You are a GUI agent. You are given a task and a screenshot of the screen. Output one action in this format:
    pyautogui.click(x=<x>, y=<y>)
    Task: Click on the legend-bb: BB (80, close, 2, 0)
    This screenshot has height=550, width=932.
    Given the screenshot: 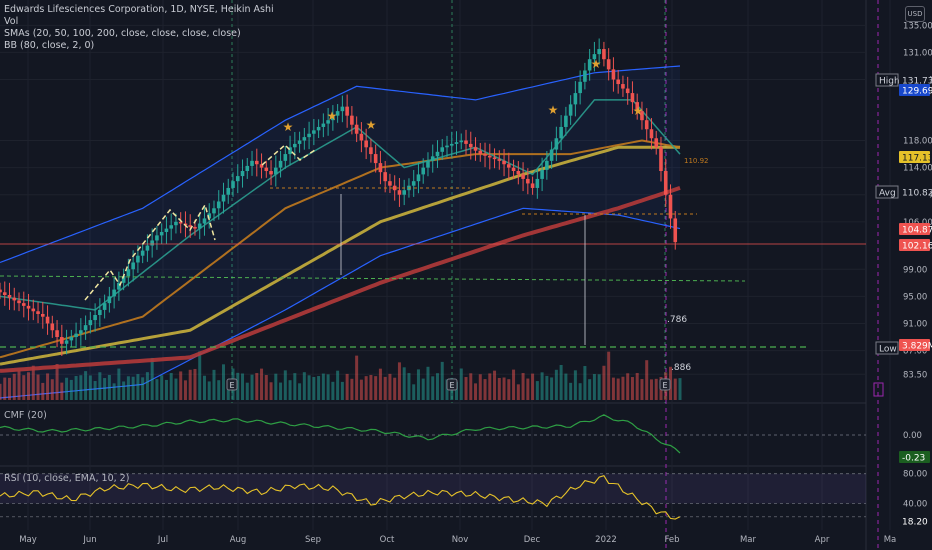 What is the action you would take?
    pyautogui.click(x=49, y=45)
    